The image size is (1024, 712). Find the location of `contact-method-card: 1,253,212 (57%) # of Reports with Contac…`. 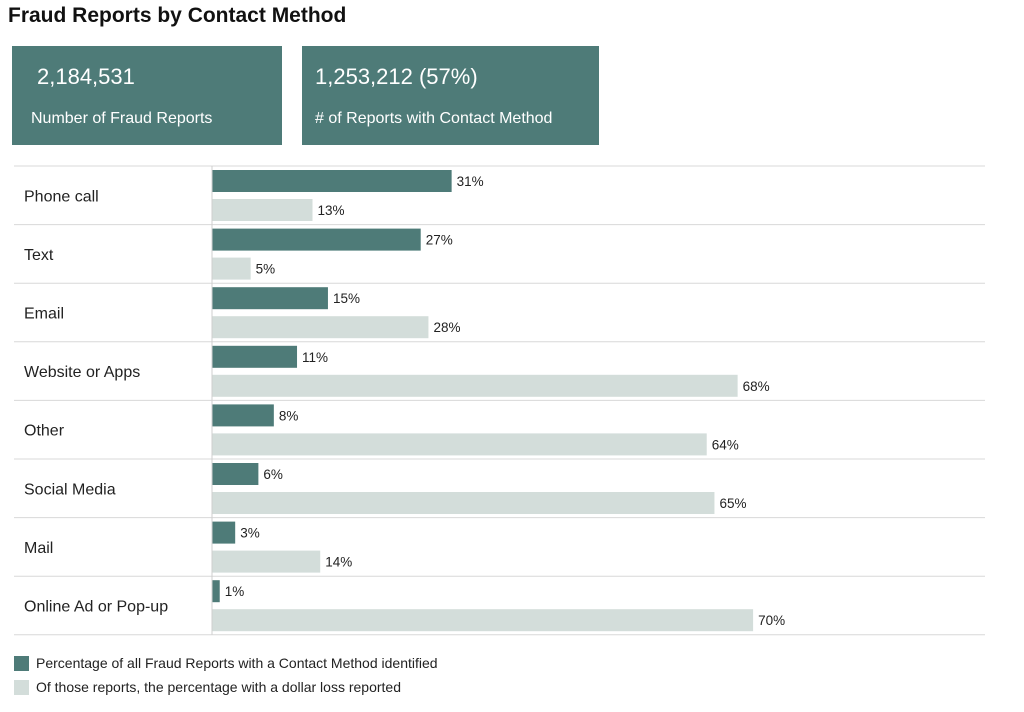

contact-method-card: 1,253,212 (57%) # of Reports with Contac… is located at coordinates (450, 95).